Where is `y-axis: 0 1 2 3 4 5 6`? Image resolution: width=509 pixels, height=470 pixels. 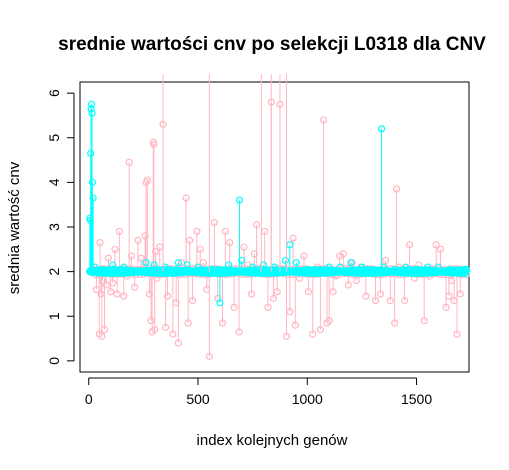
y-axis: 0 1 2 3 4 5 6 is located at coordinates (60, 227).